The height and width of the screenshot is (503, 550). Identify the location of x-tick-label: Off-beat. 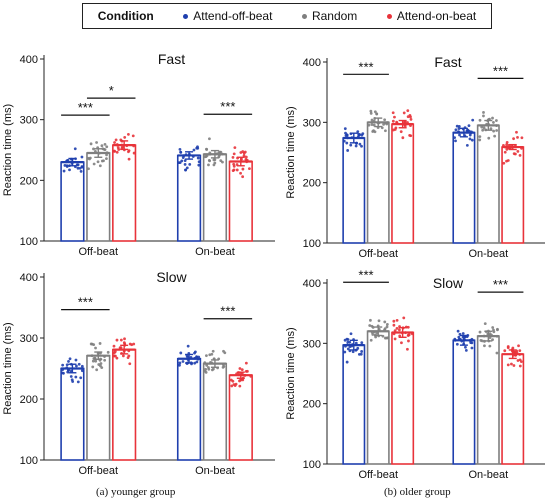
(378, 254).